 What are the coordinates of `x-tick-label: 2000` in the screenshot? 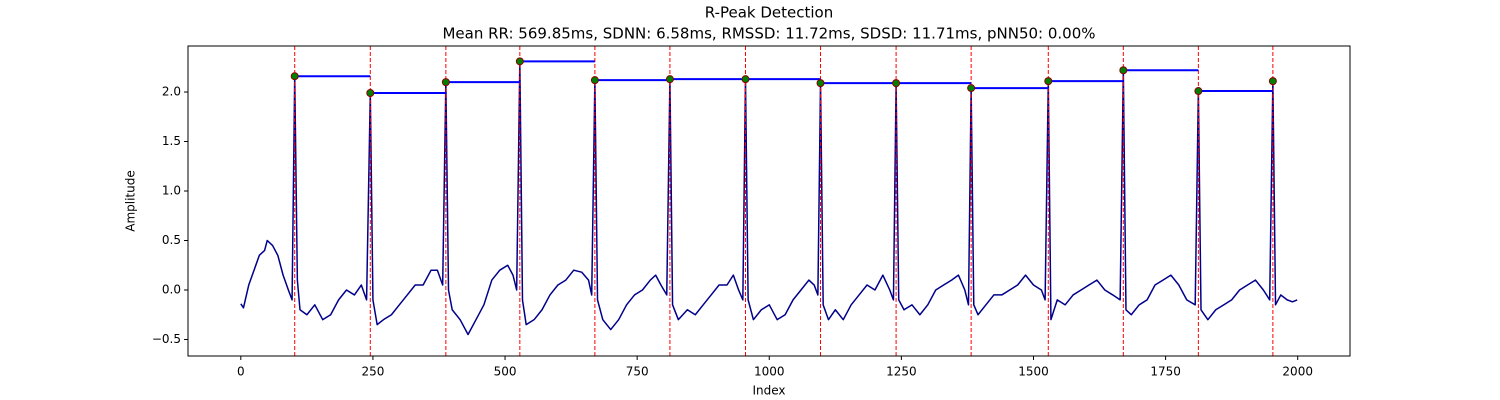 It's located at (1297, 372).